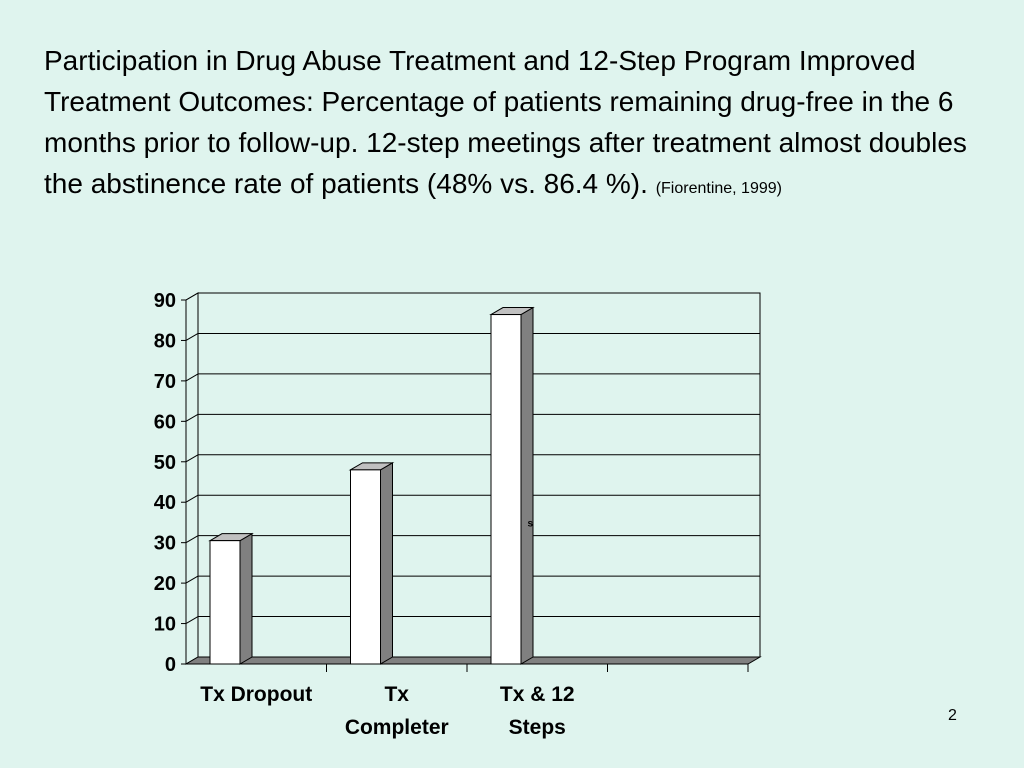 The height and width of the screenshot is (768, 1024). I want to click on x-category-label: Tx Dropout, so click(256, 694).